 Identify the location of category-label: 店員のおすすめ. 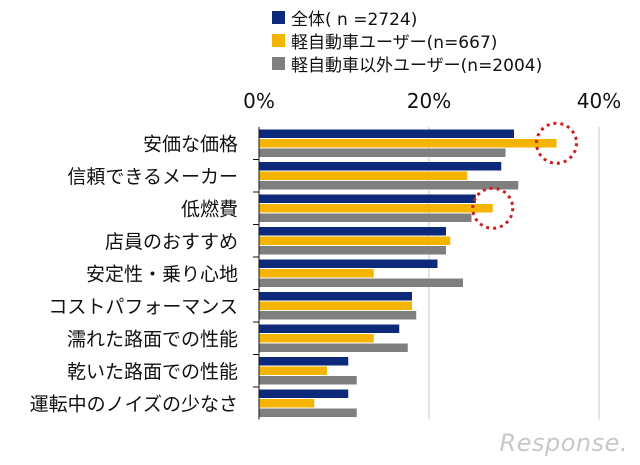
(171, 242).